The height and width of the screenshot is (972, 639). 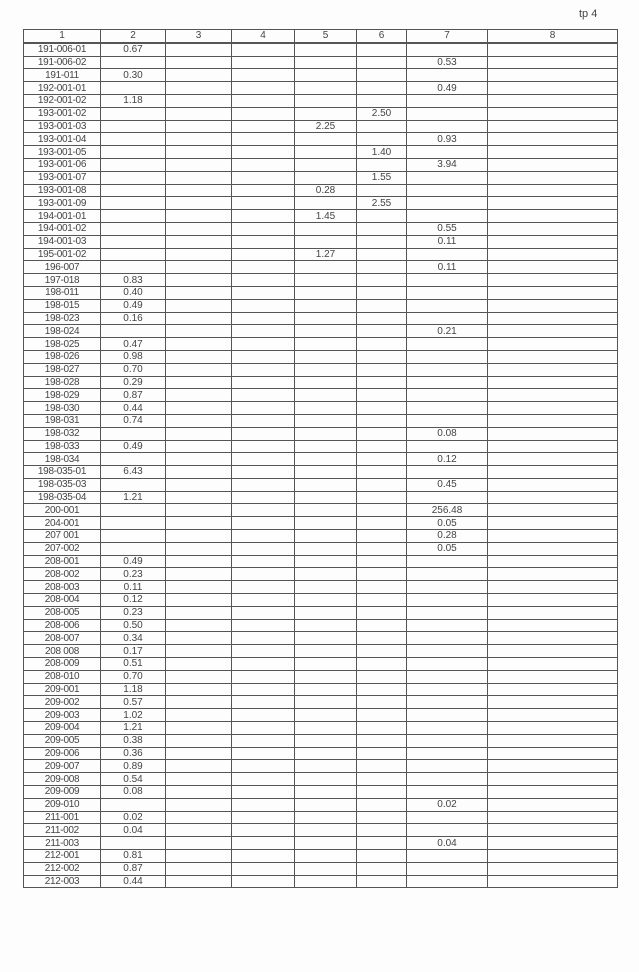 I want to click on value-cell: 0.28, so click(x=325, y=190).